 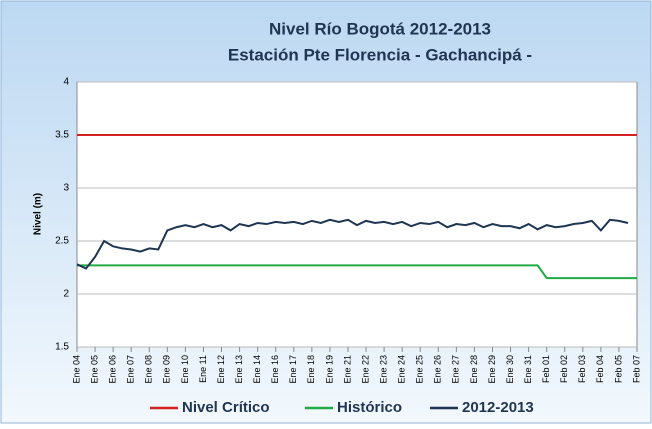 I want to click on x-tick-label: Feb 03, so click(x=582, y=369).